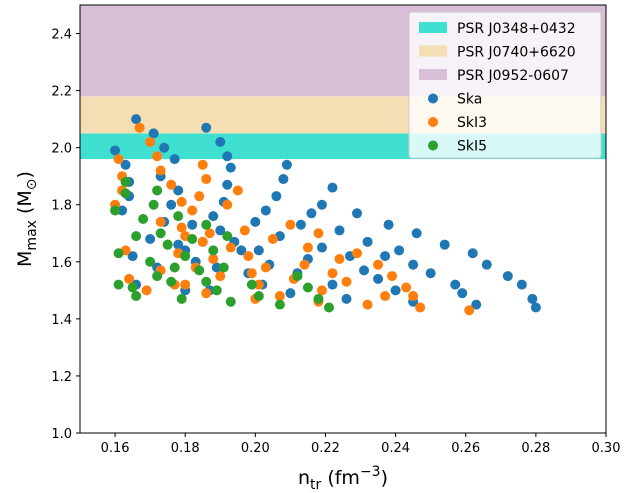 This screenshot has width=644, height=493. Describe the element at coordinates (472, 147) in the screenshot. I see `legend-label-5: SkI5` at that location.